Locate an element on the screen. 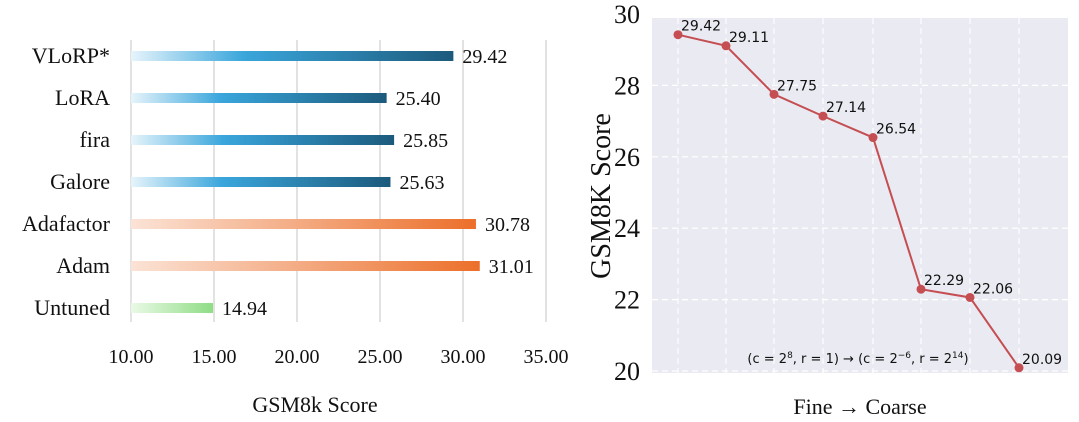 The height and width of the screenshot is (422, 1079). bar-chart-x-tick-labels: 10.00 15.00 20.00 25.00 30.00 35.00 is located at coordinates (339, 357).